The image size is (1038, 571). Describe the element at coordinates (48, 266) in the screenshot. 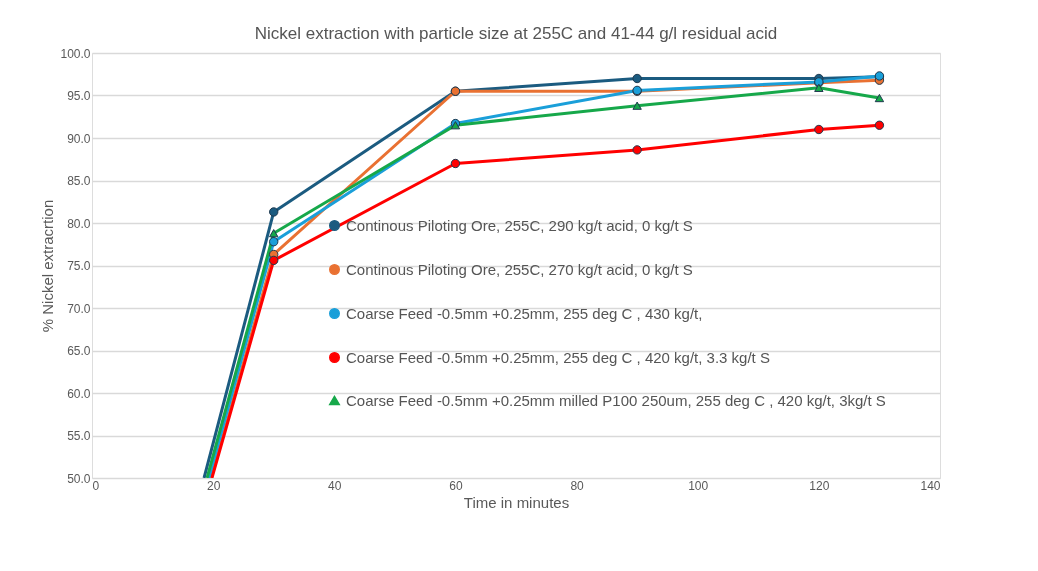

I see `y-axis-title: % Nickel extracrtion` at that location.